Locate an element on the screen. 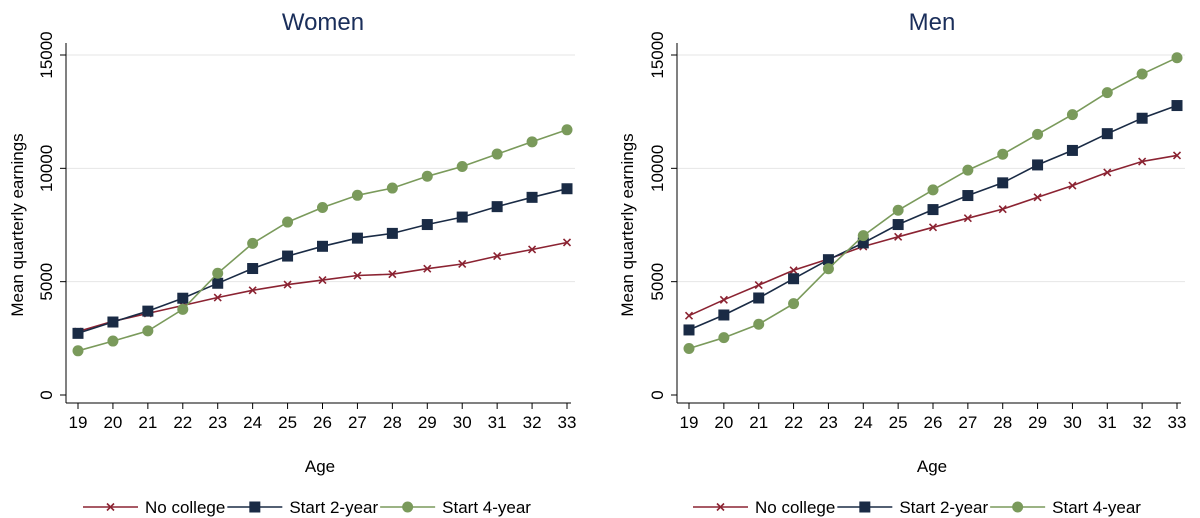  x-tick-label: 33 is located at coordinates (567, 422).